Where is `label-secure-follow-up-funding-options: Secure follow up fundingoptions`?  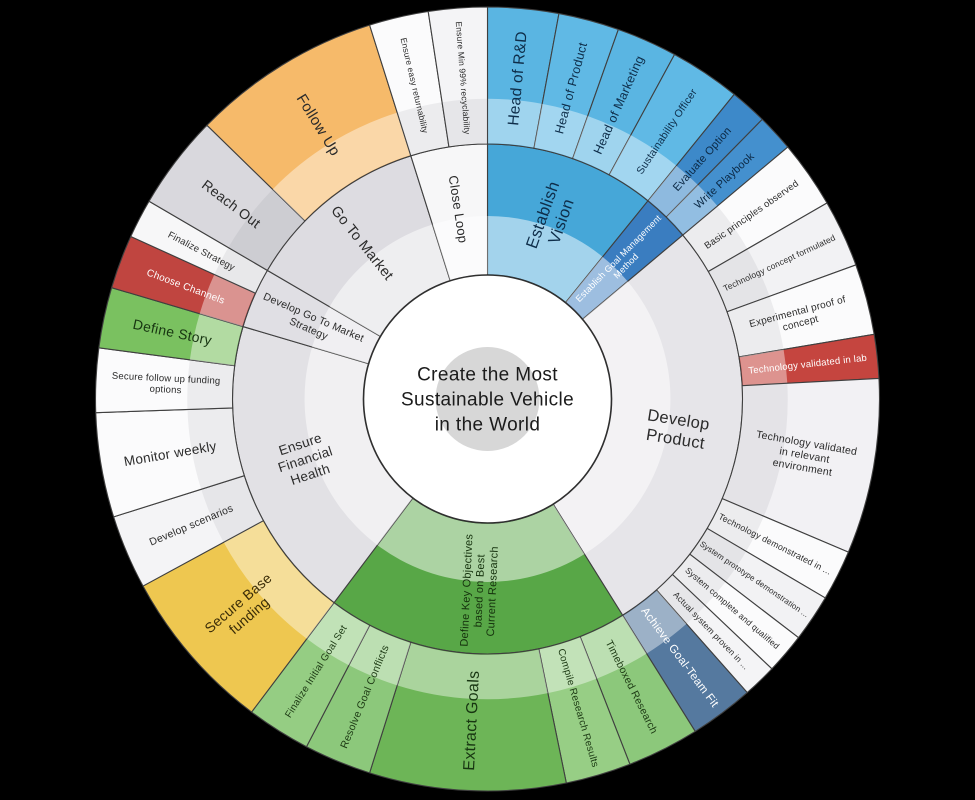
label-secure-follow-up-funding-options: Secure follow up fundingoptions is located at coordinates (166, 384).